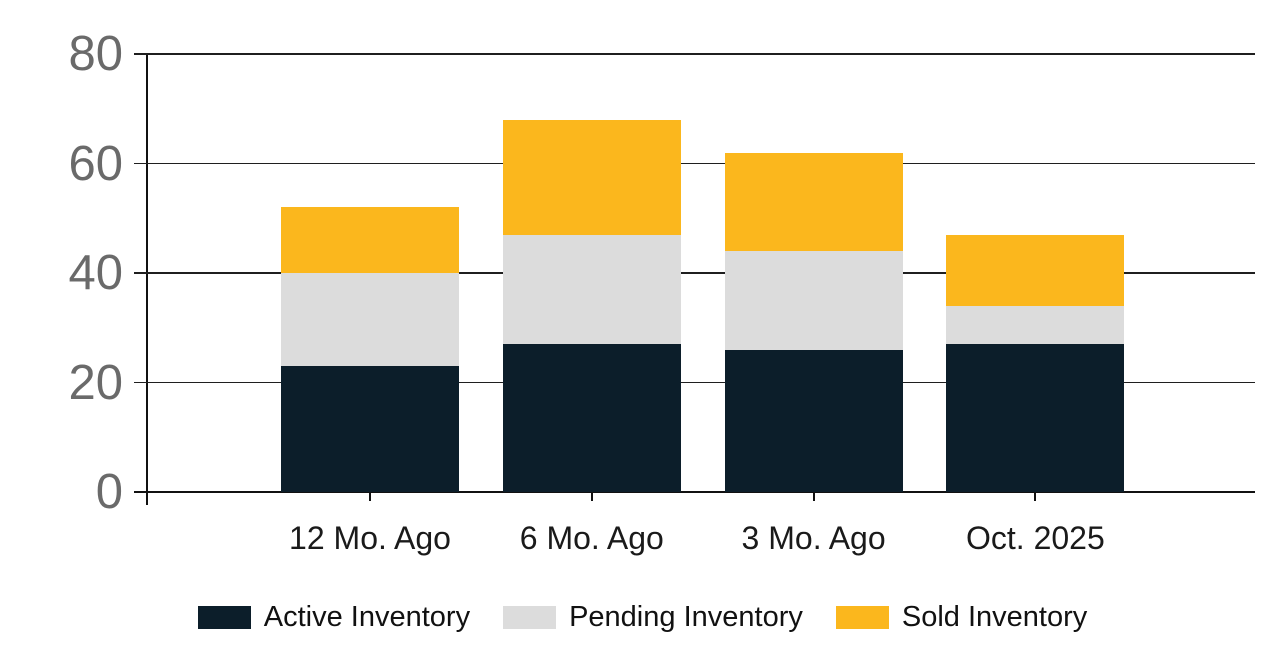 The width and height of the screenshot is (1261, 663). Describe the element at coordinates (591, 538) in the screenshot. I see `x-axis-label-6-mo-ago: 6 Mo. Ago` at that location.